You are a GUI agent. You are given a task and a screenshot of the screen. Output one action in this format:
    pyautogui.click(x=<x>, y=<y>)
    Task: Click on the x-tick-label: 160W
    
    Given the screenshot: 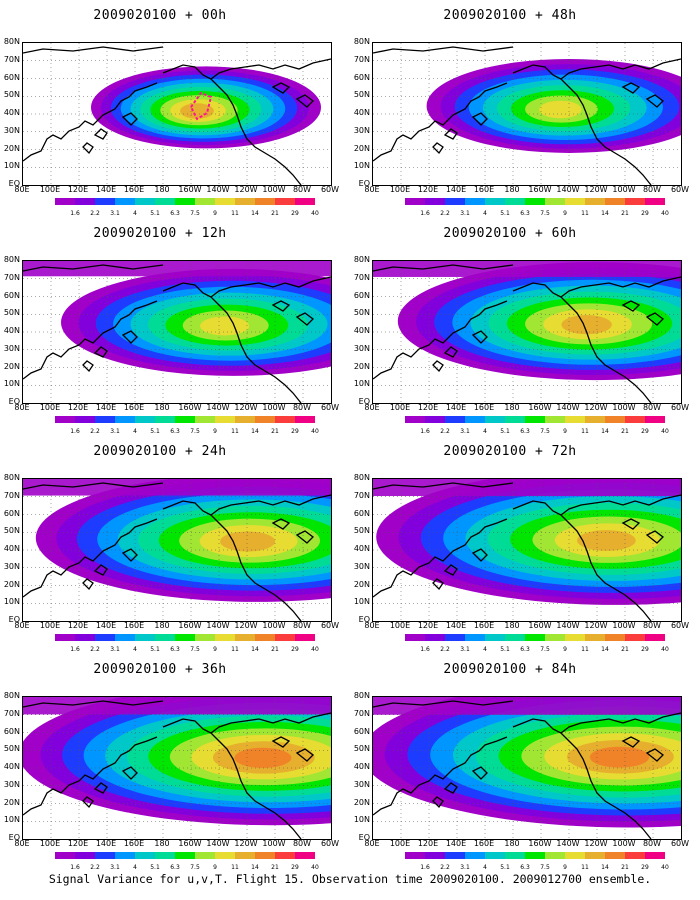 What is the action you would take?
    pyautogui.click(x=190, y=407)
    